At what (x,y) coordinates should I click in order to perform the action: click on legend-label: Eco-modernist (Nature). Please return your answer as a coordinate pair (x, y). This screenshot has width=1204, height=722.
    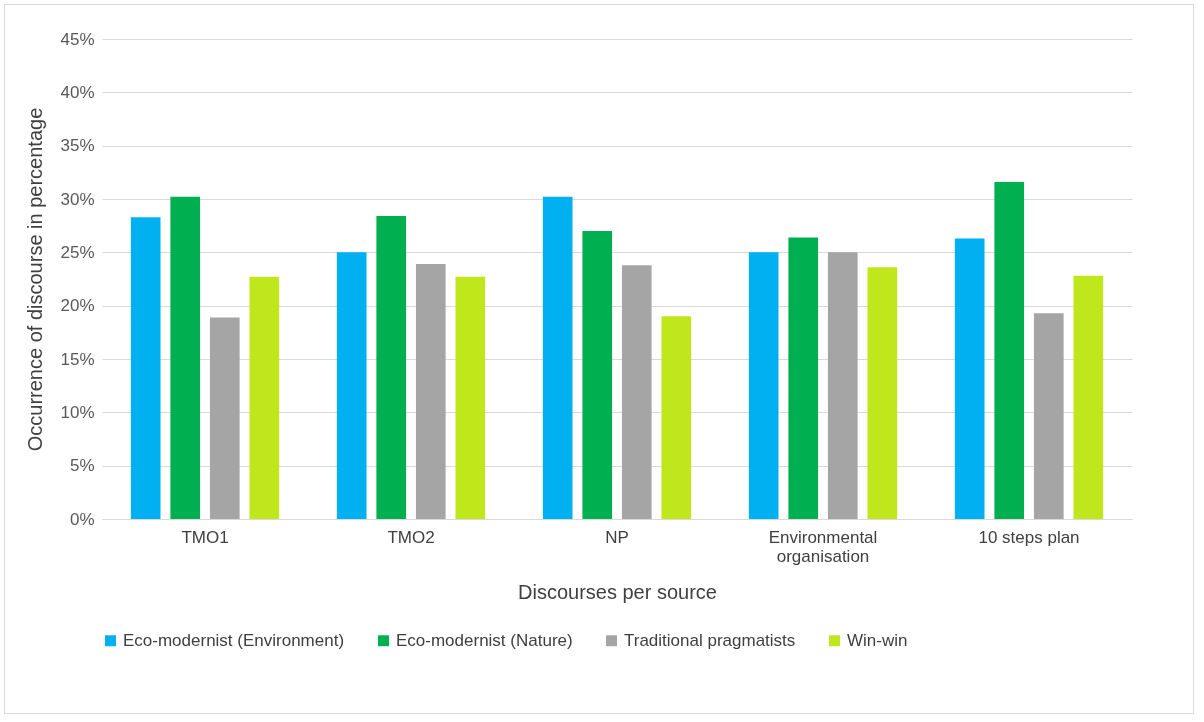
    Looking at the image, I should click on (484, 640).